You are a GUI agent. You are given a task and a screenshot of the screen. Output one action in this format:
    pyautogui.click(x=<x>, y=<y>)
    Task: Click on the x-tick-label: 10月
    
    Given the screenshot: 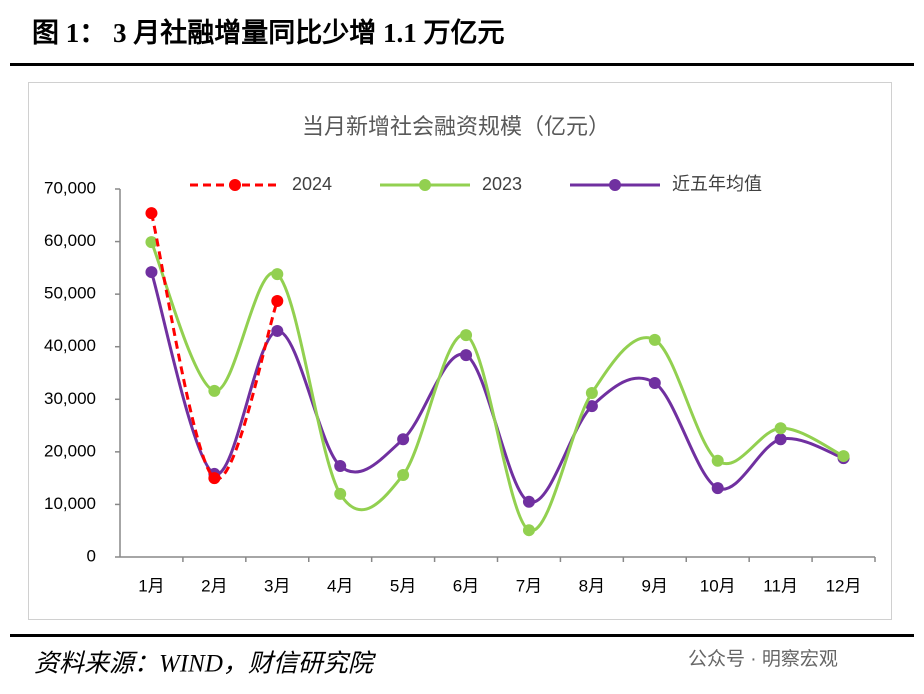 What is the action you would take?
    pyautogui.click(x=718, y=585)
    